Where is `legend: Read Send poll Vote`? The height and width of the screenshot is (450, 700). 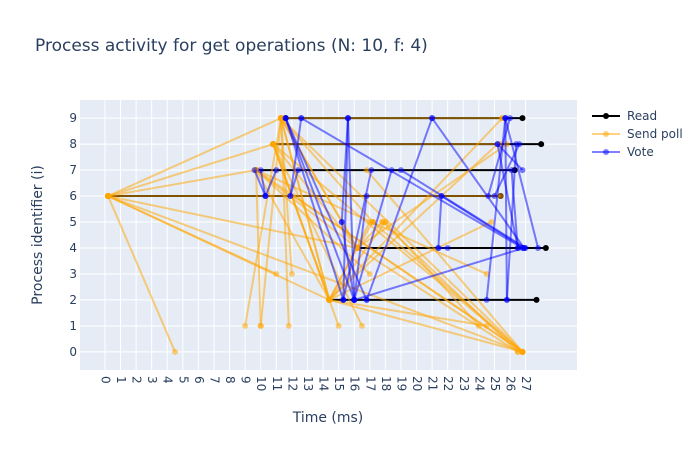 legend: Read Send poll Vote is located at coordinates (637, 134).